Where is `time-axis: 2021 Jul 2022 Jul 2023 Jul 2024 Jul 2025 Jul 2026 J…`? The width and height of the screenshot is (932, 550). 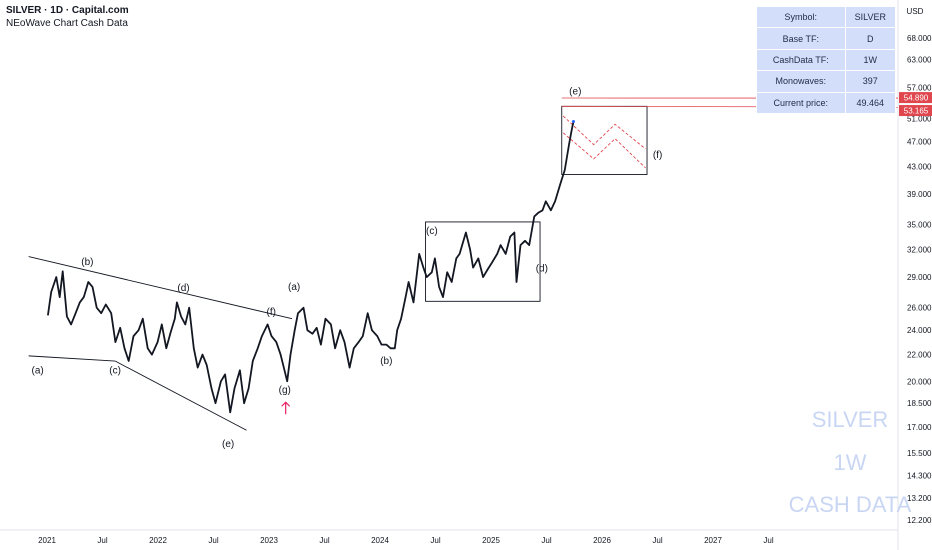 time-axis: 2021 Jul 2022 Jul 2023 Jul 2024 Jul 2025 Jul 2026 J… is located at coordinates (406, 540).